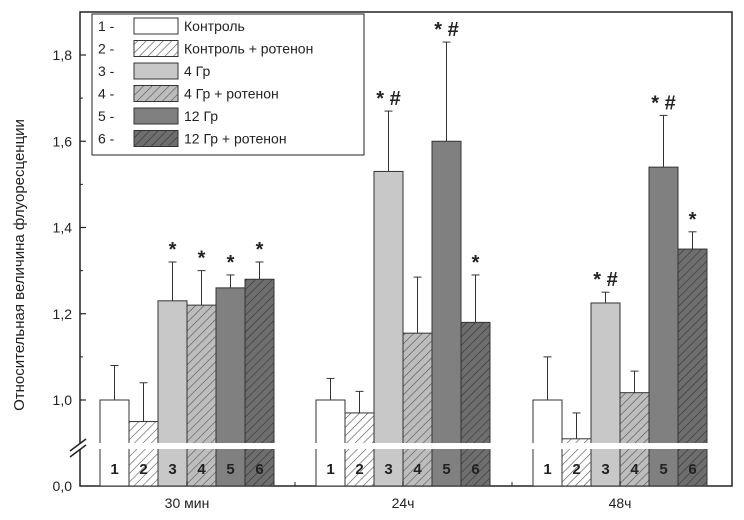 The height and width of the screenshot is (520, 744). I want to click on y-tick-label-zero: 0,0, so click(63, 486).